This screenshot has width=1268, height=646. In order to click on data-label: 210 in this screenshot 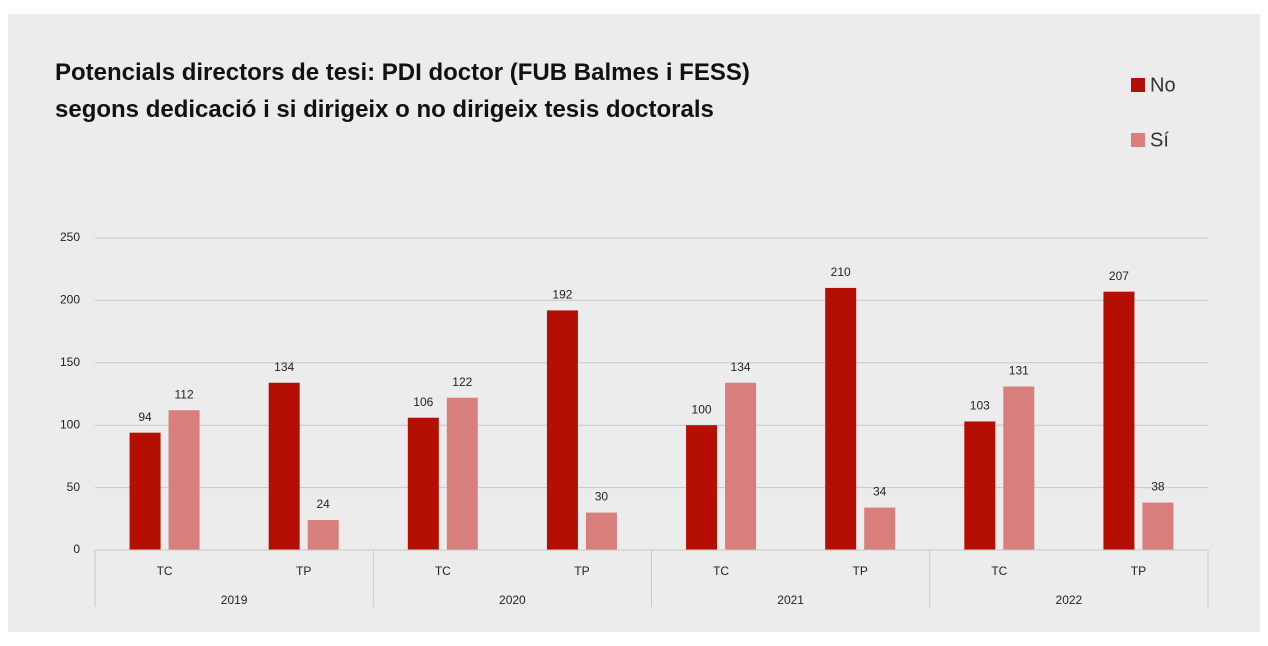, I will do `click(841, 272)`.